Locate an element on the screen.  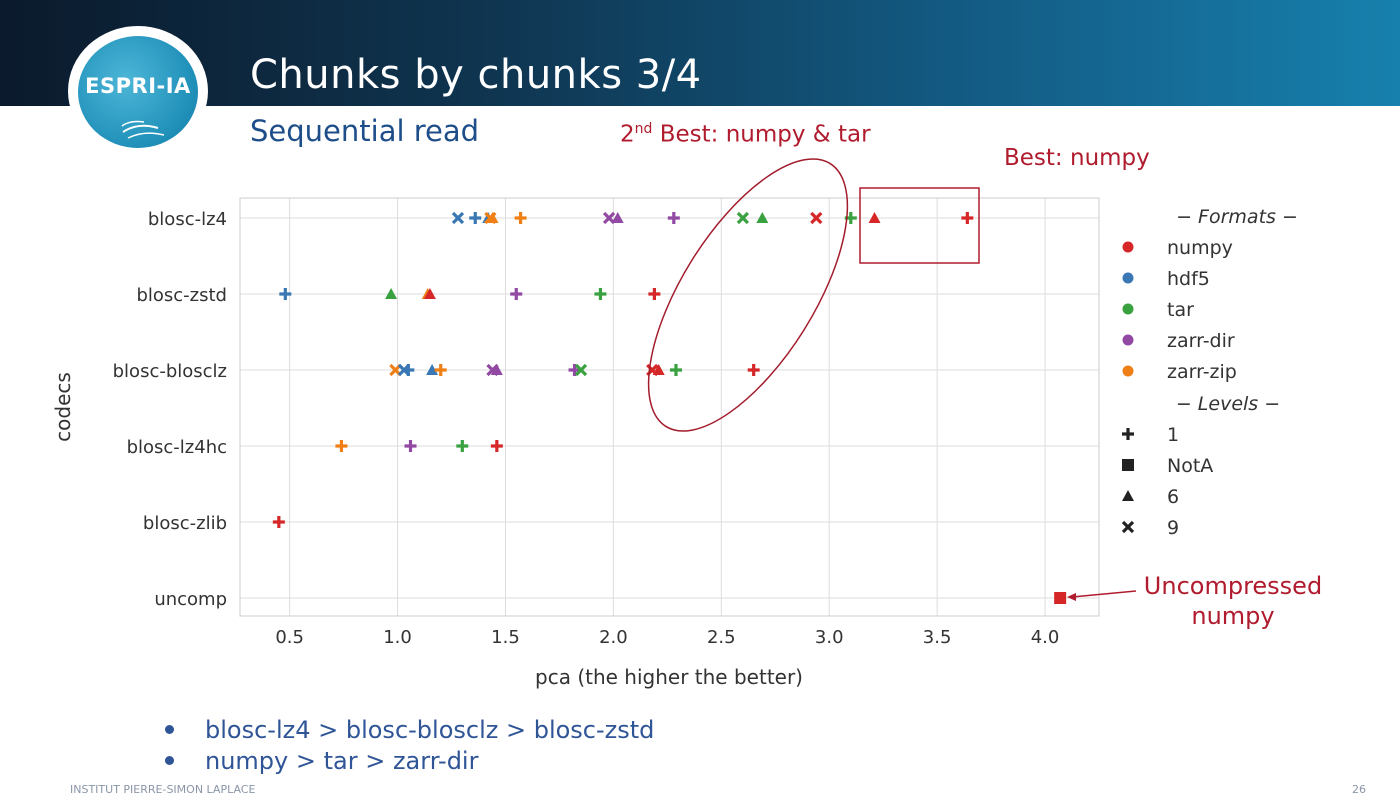
second-best-sup: nd is located at coordinates (643, 129).